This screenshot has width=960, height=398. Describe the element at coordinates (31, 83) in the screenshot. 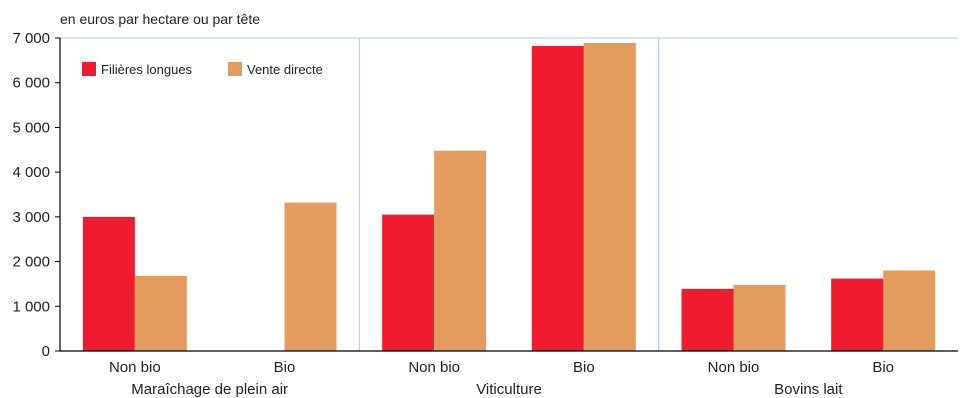

I see `y-tick-label: 6 000` at that location.